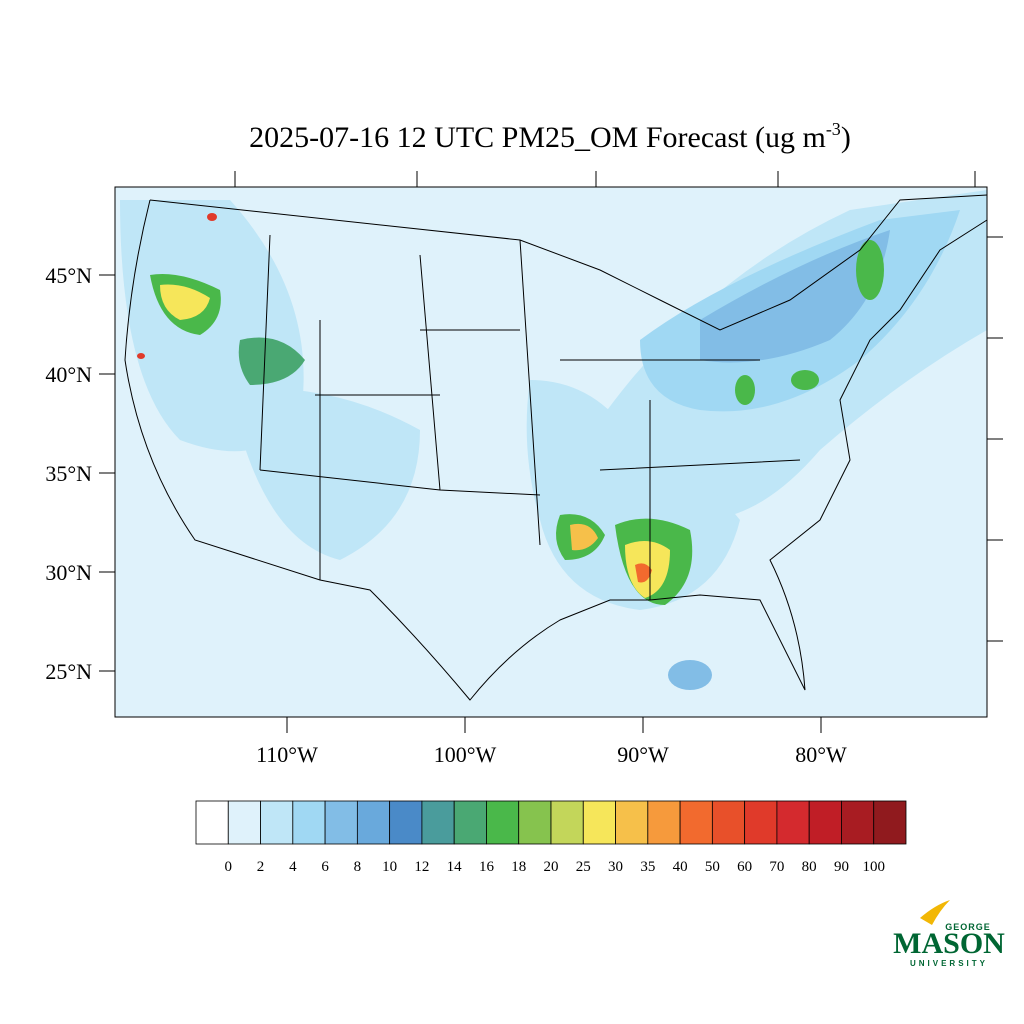 This screenshot has height=1024, width=1024. Describe the element at coordinates (518, 867) in the screenshot. I see `colorbar-label: 18` at that location.